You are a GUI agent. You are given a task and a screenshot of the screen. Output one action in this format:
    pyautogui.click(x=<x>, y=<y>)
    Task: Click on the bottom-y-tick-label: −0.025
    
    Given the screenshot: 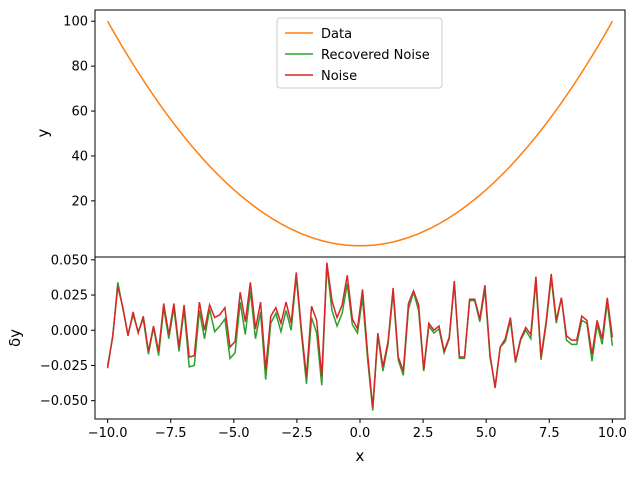 What is the action you would take?
    pyautogui.click(x=64, y=366)
    